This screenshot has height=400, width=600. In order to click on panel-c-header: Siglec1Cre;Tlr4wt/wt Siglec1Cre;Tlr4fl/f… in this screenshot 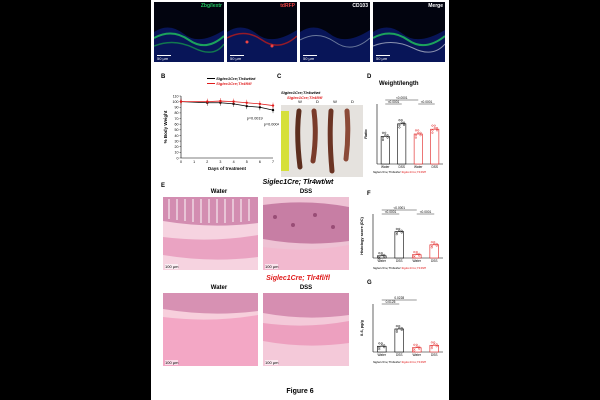, I will do `click(321, 95)`.